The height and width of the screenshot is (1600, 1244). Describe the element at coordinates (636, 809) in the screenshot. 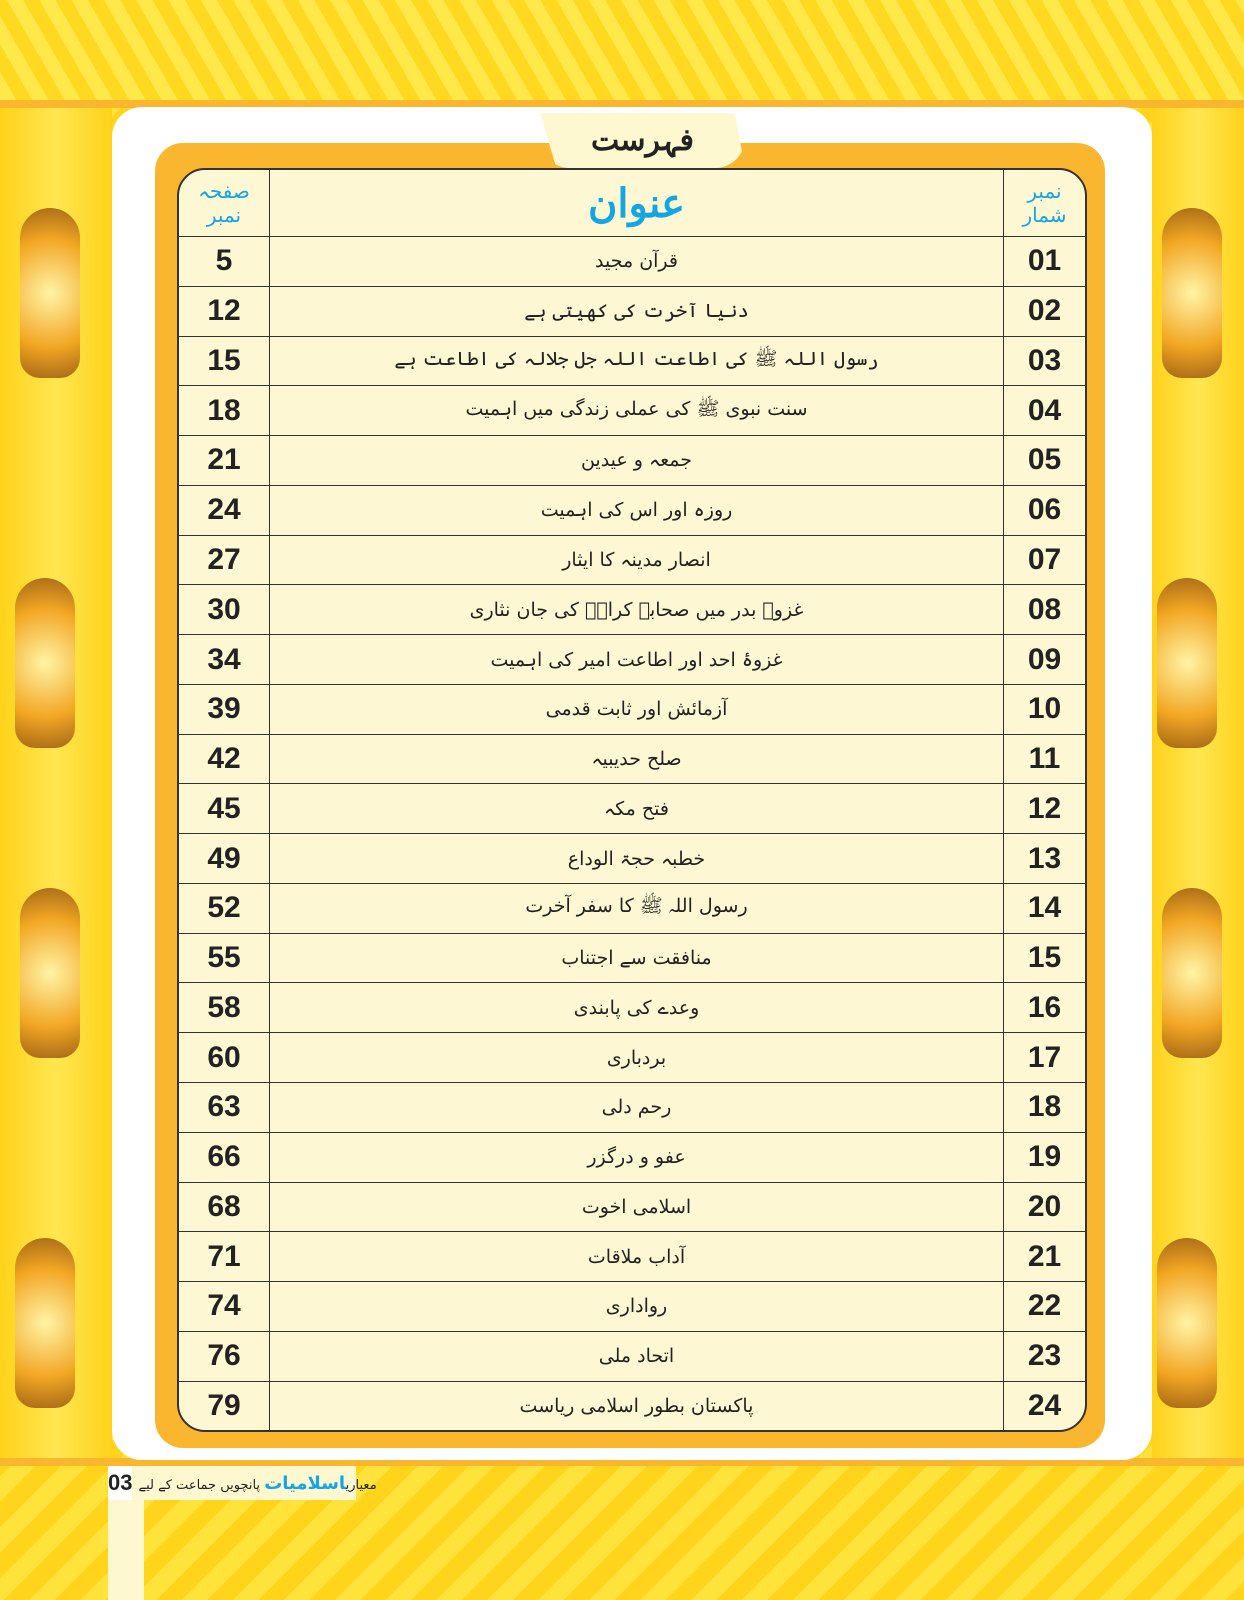

I see `title-cell: فتح مکہ` at that location.